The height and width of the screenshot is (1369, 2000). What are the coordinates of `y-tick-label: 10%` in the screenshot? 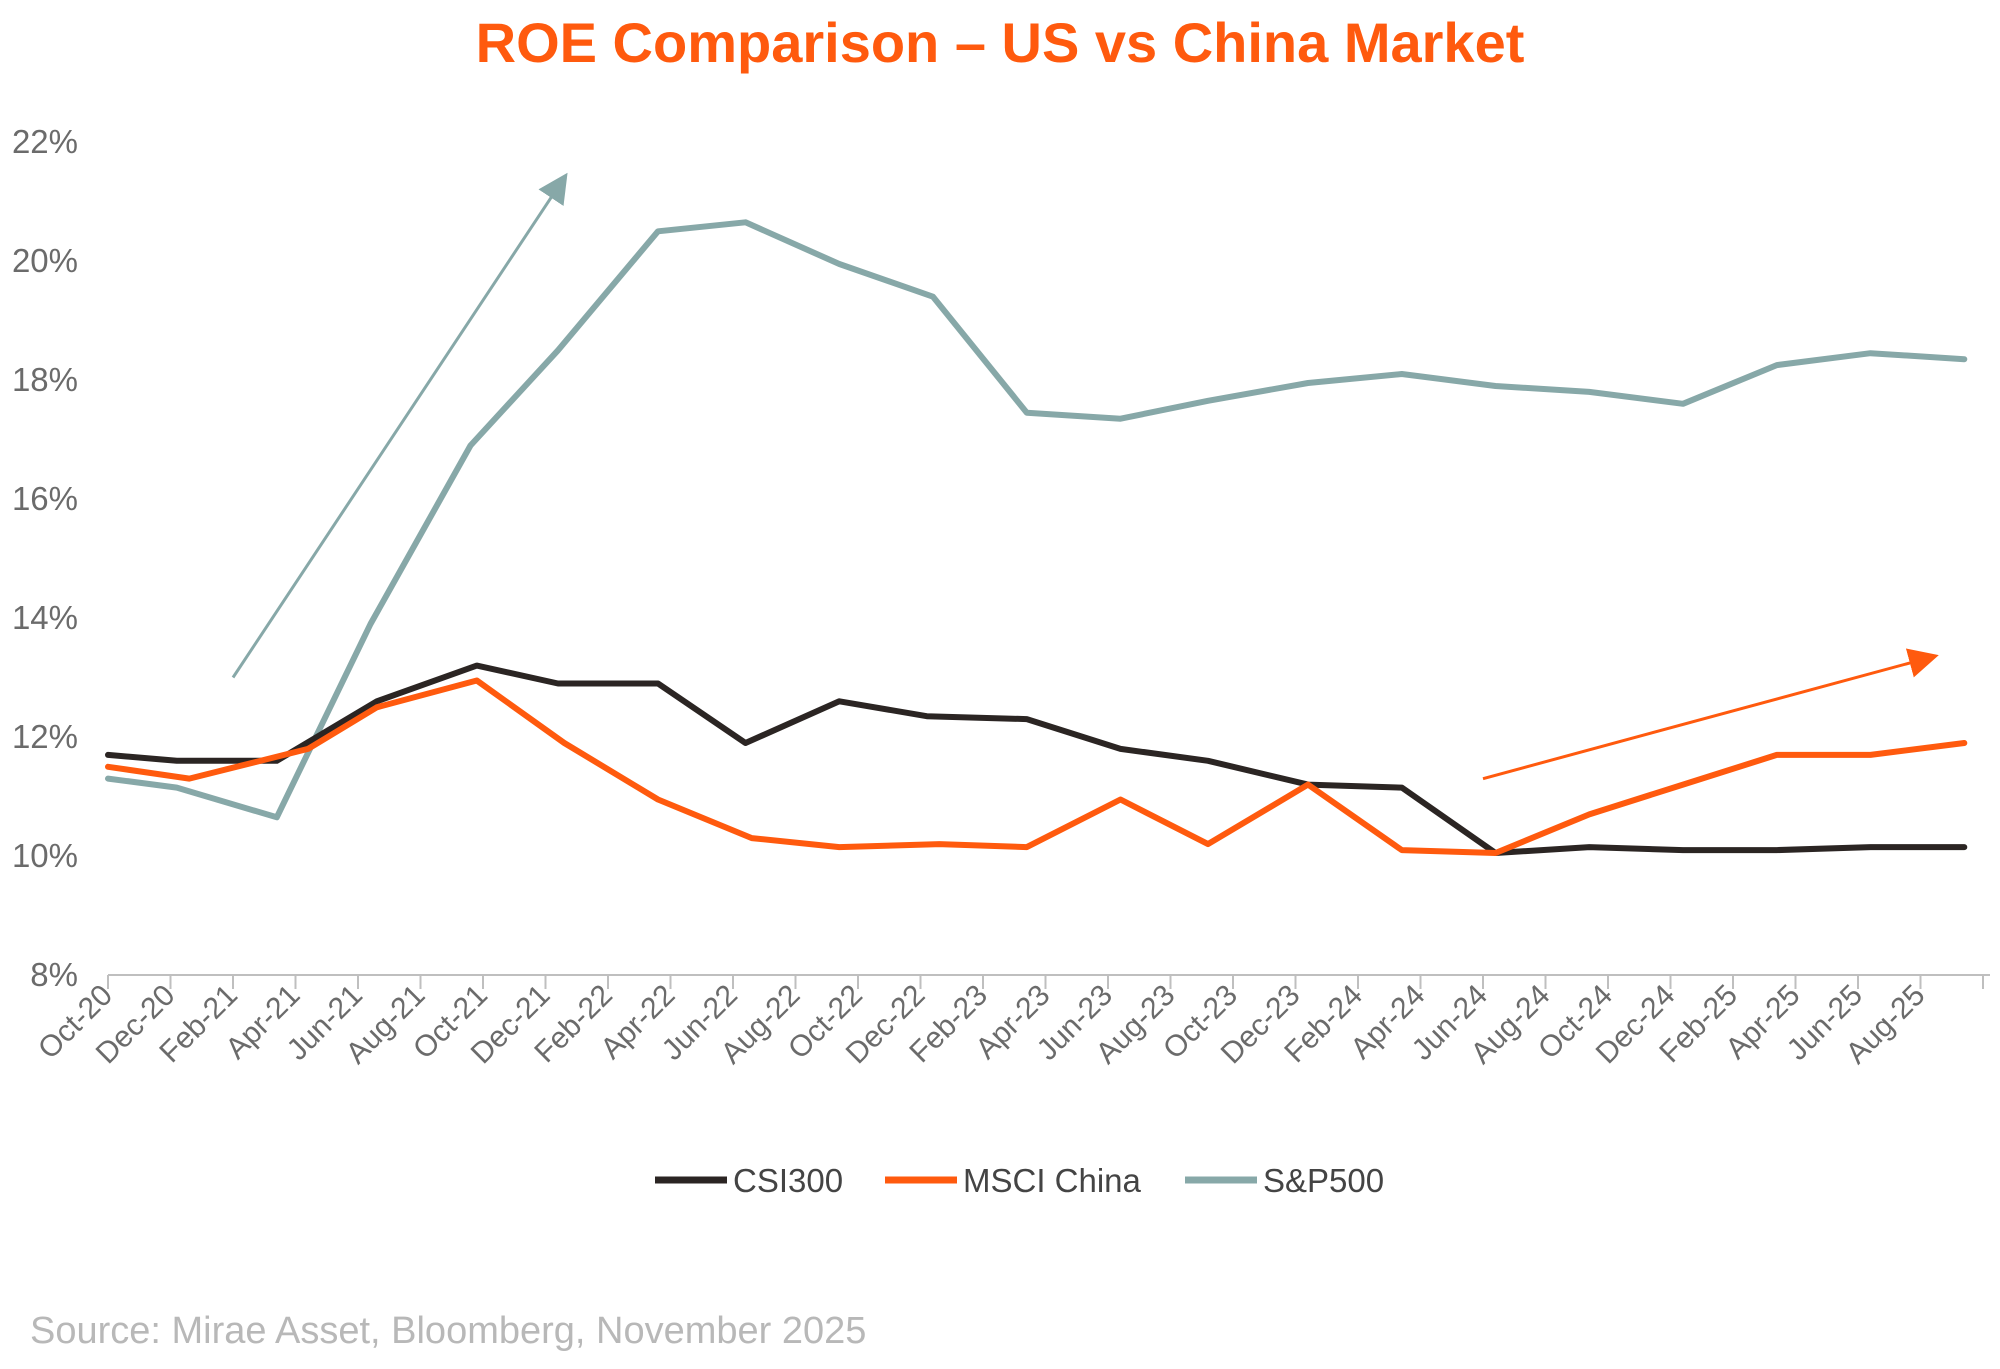 It's located at (45, 855).